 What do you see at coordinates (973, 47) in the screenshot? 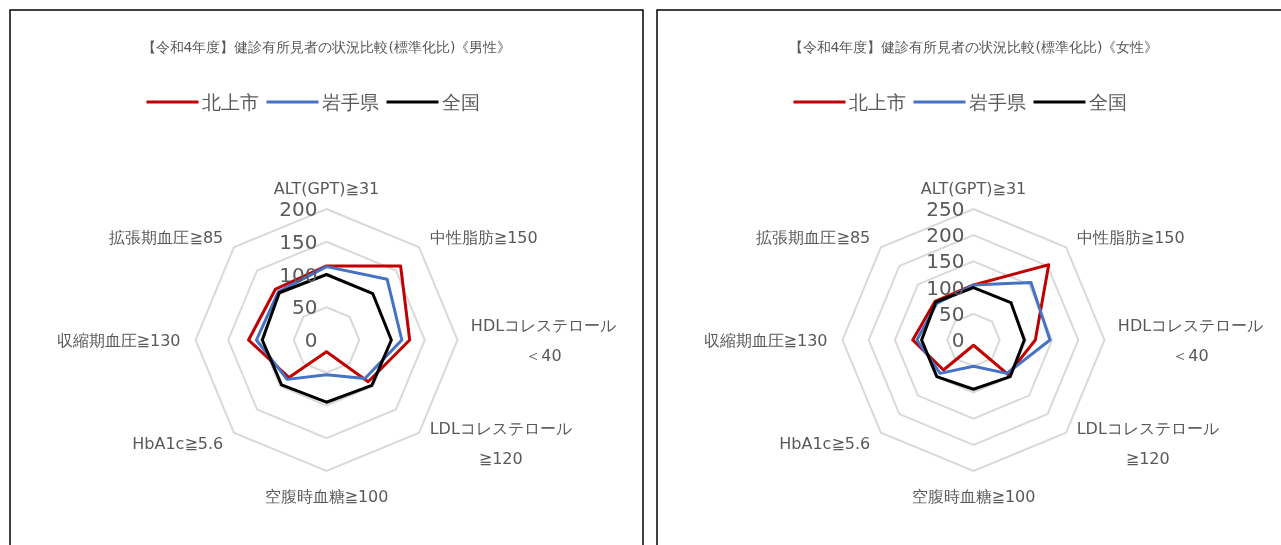
I see `chart-title: 【令和4年度】健診有所見者の状況比較(標準化比)《女性》` at bounding box center [973, 47].